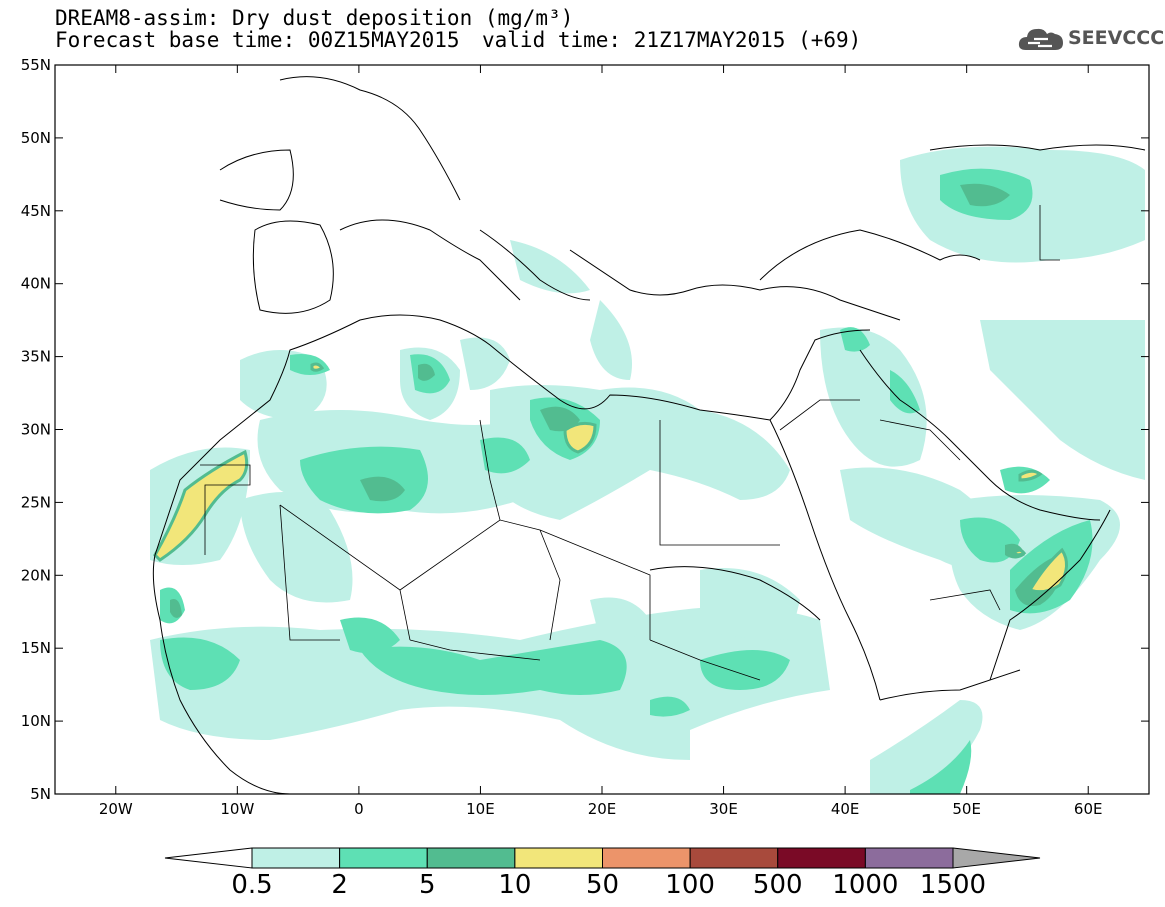  I want to click on colorbar-label: 100, so click(690, 885).